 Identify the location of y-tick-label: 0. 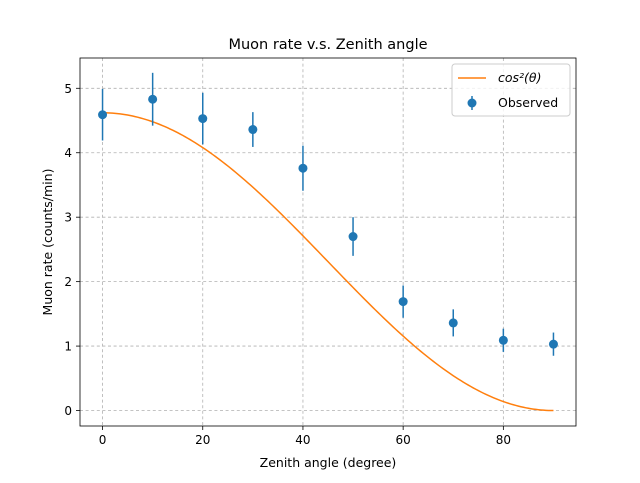
(68, 411).